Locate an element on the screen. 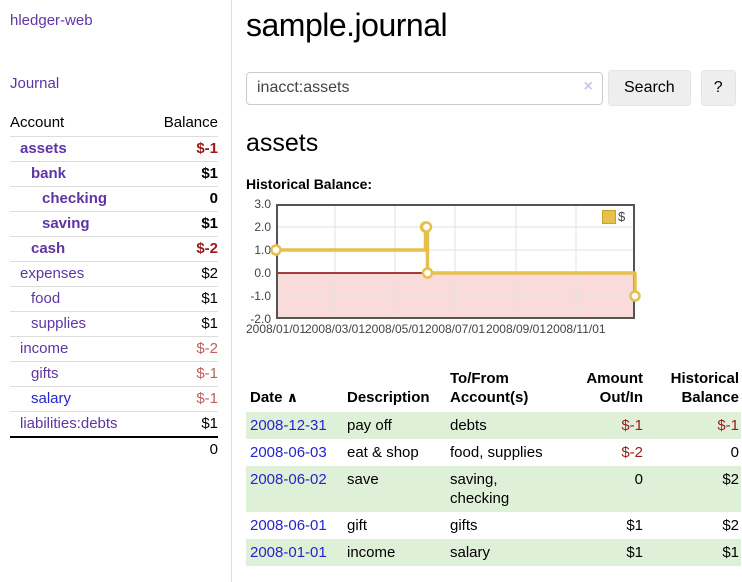 Image resolution: width=742 pixels, height=582 pixels. account-name-cell: bank is located at coordinates (79, 174).